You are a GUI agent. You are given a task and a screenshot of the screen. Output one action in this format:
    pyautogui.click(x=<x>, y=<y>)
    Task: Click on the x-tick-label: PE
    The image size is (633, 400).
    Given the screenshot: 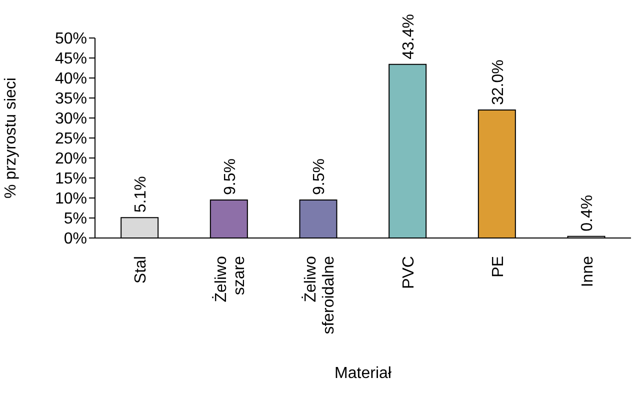 What is the action you would take?
    pyautogui.click(x=498, y=267)
    